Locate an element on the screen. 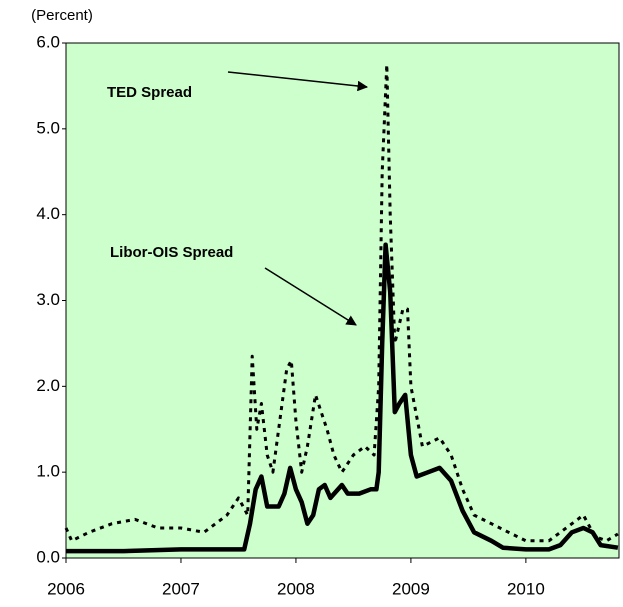 This screenshot has width=623, height=607. y-tick-label: 5.0 is located at coordinates (48, 127).